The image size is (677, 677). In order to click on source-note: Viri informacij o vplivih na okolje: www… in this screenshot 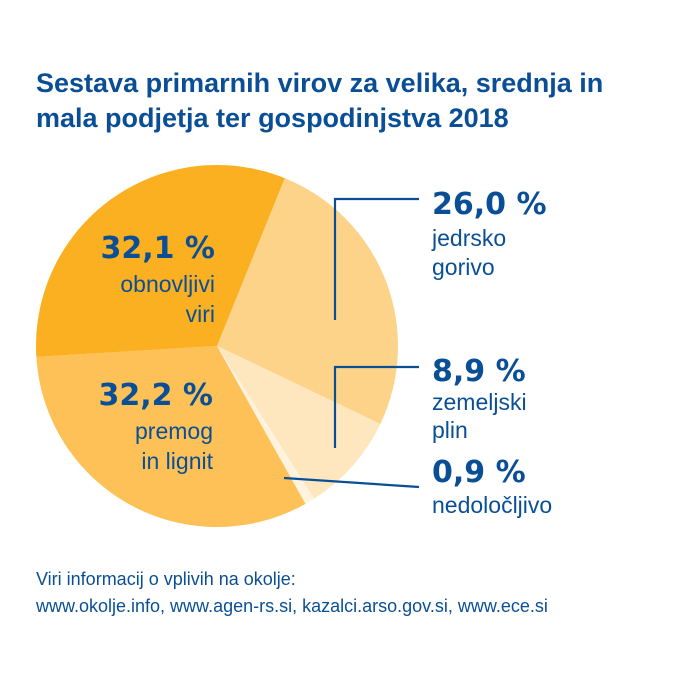, I will do `click(351, 593)`.